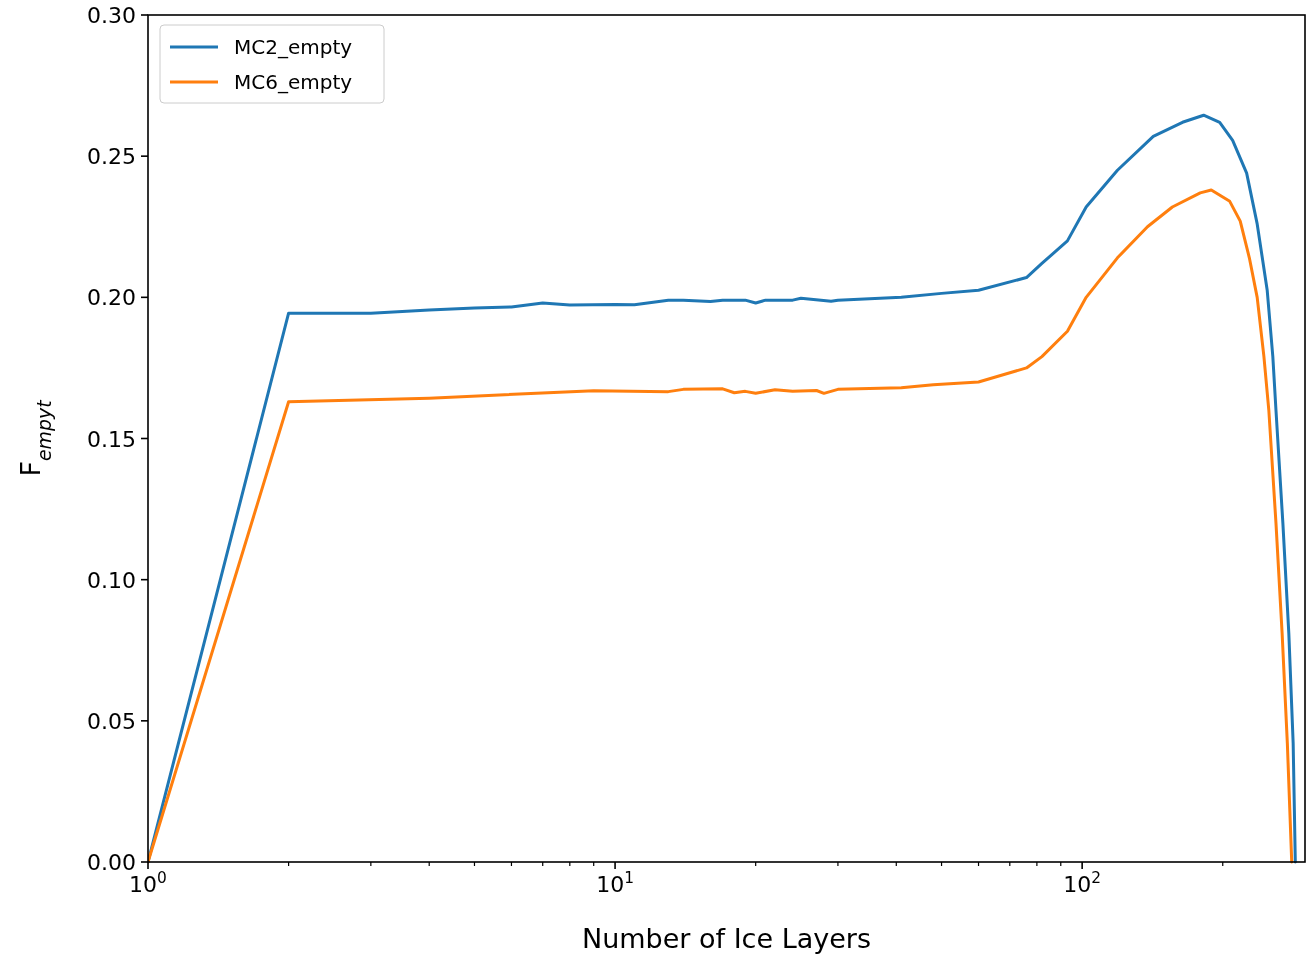 Image resolution: width=1311 pixels, height=961 pixels. I want to click on y-tick-label: 0.25, so click(111, 157).